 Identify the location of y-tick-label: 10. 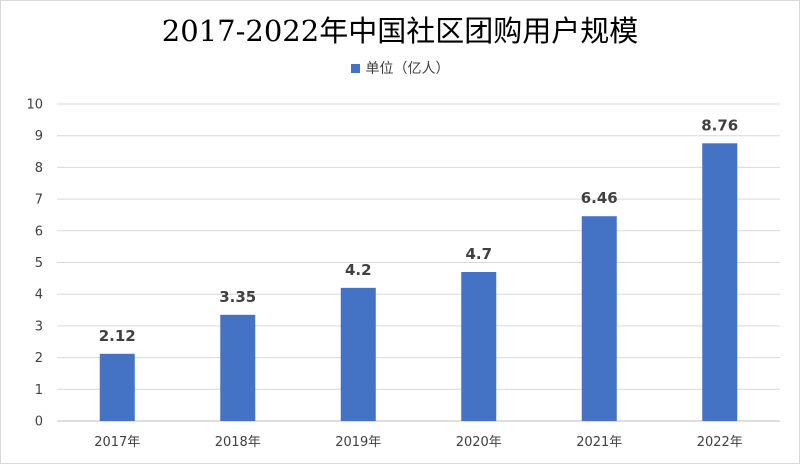
(34, 105).